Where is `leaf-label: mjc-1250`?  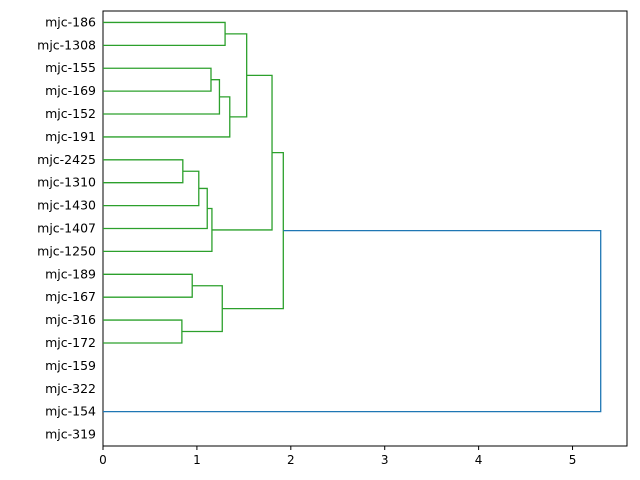 leaf-label: mjc-1250 is located at coordinates (66, 250).